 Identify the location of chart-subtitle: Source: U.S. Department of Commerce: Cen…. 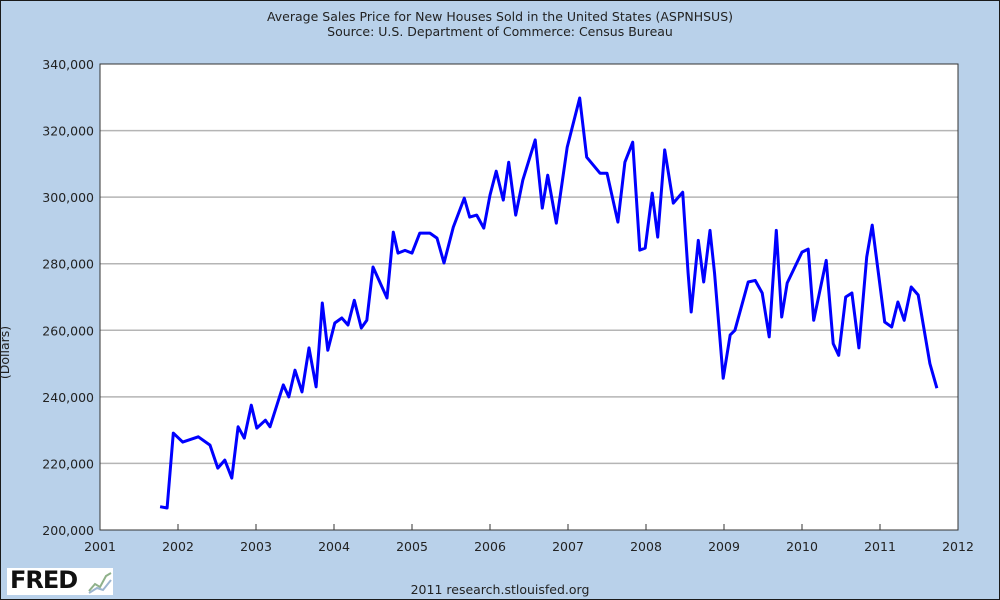
(500, 31).